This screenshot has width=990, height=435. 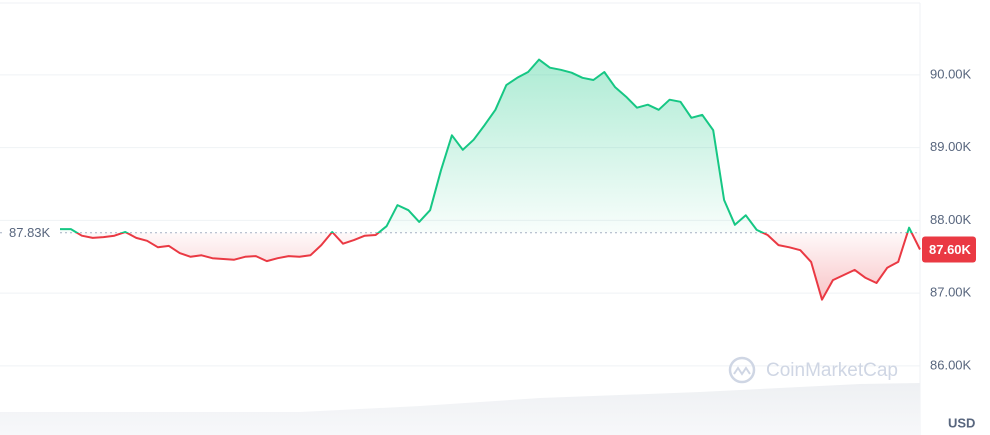 What do you see at coordinates (951, 364) in the screenshot?
I see `y-tick-label: 86.00K` at bounding box center [951, 364].